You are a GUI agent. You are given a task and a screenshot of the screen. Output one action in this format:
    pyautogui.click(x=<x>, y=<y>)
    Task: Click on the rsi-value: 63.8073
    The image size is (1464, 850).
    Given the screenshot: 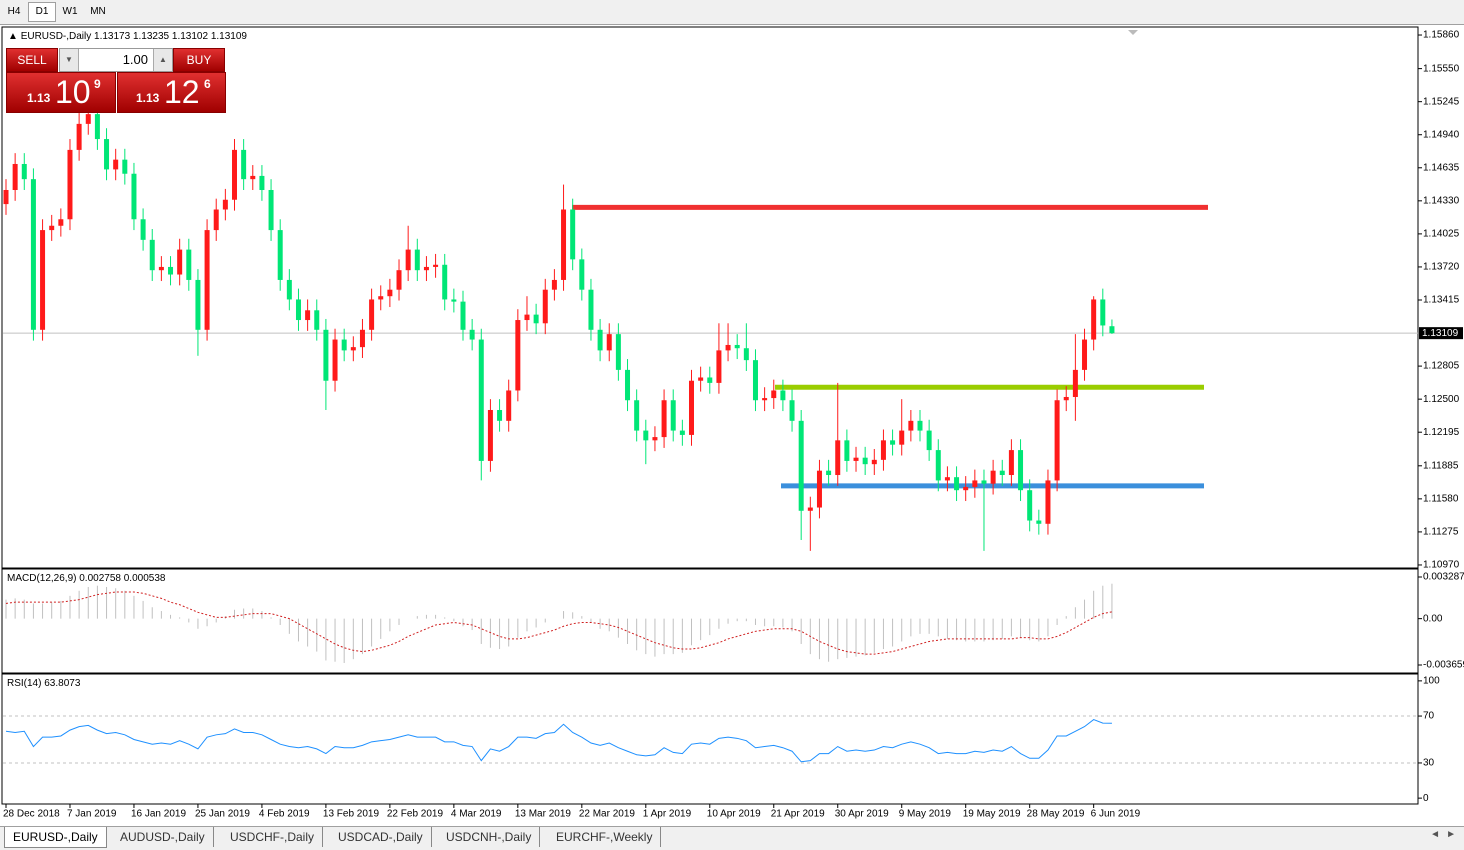 What is the action you would take?
    pyautogui.click(x=62, y=683)
    